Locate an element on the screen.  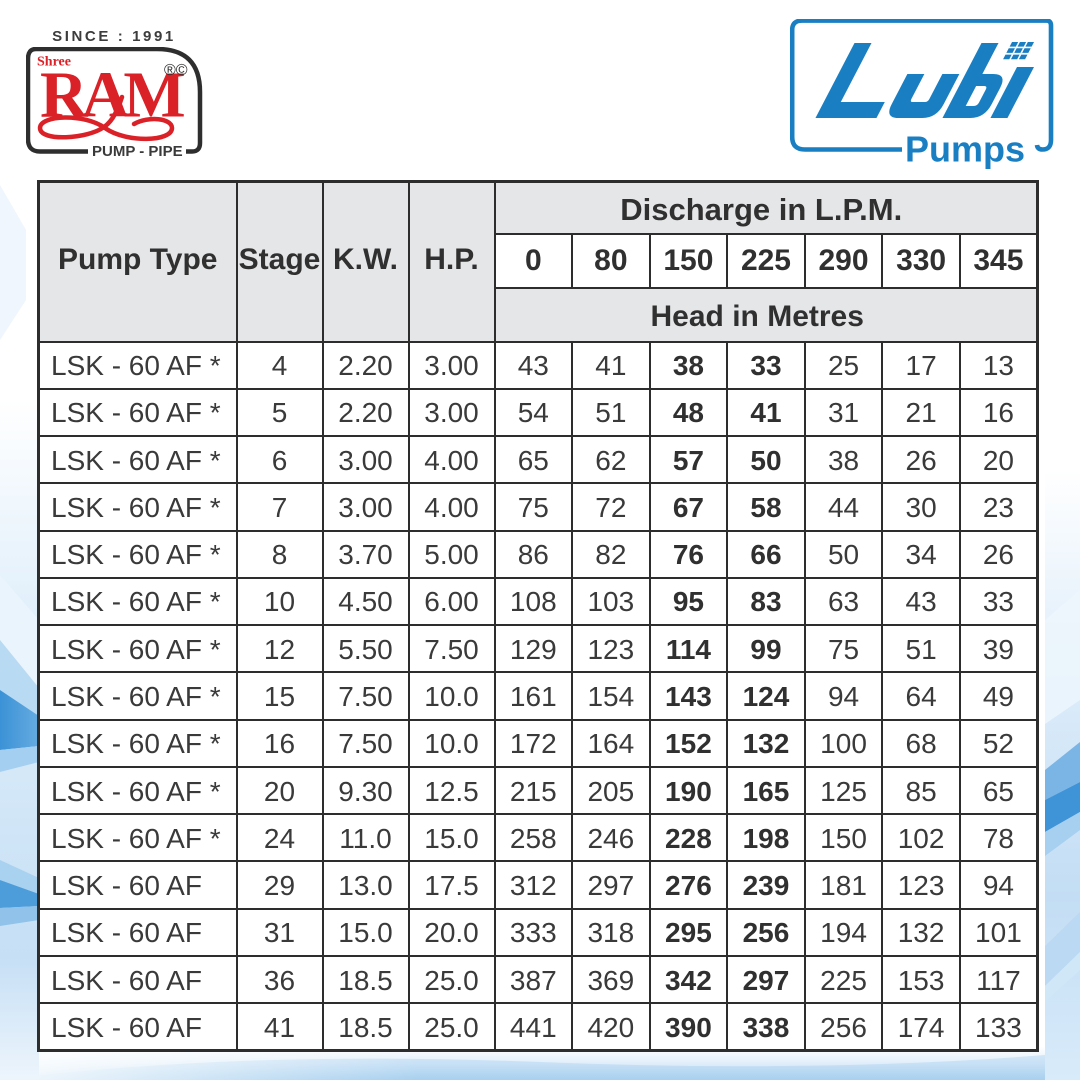
svg-text: Shree is located at coordinates (54, 62).